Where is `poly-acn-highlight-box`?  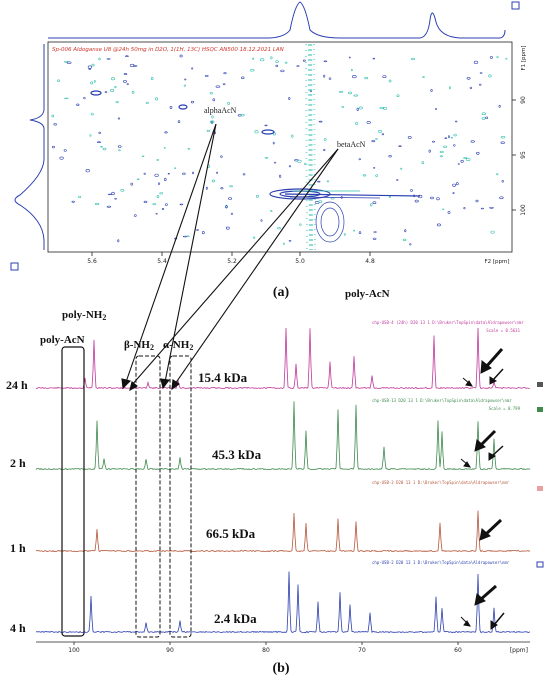 poly-acn-highlight-box is located at coordinates (73, 491).